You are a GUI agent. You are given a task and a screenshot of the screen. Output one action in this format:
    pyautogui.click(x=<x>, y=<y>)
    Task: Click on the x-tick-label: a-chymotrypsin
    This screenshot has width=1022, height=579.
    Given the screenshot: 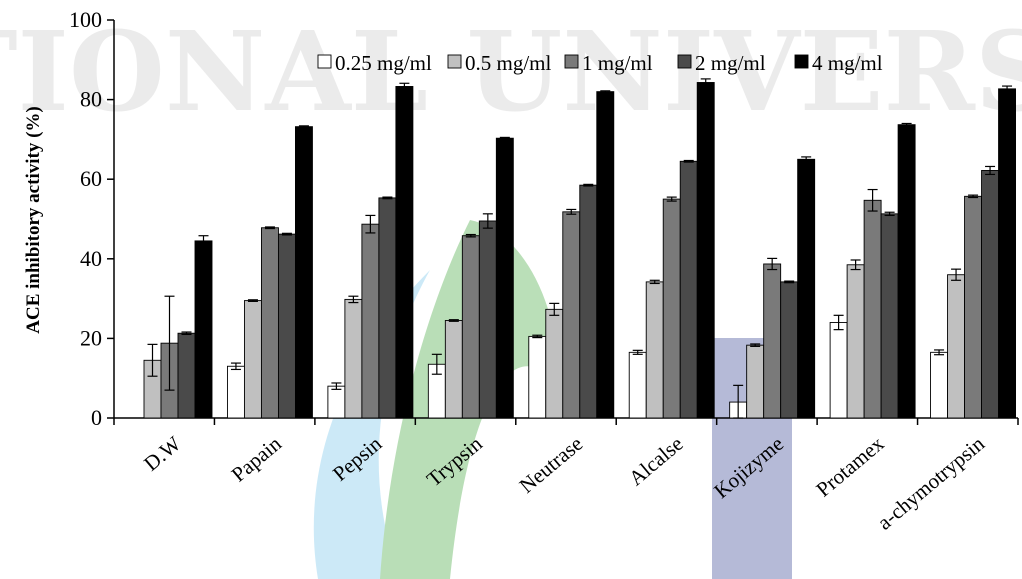 What is the action you would take?
    pyautogui.click(x=931, y=482)
    